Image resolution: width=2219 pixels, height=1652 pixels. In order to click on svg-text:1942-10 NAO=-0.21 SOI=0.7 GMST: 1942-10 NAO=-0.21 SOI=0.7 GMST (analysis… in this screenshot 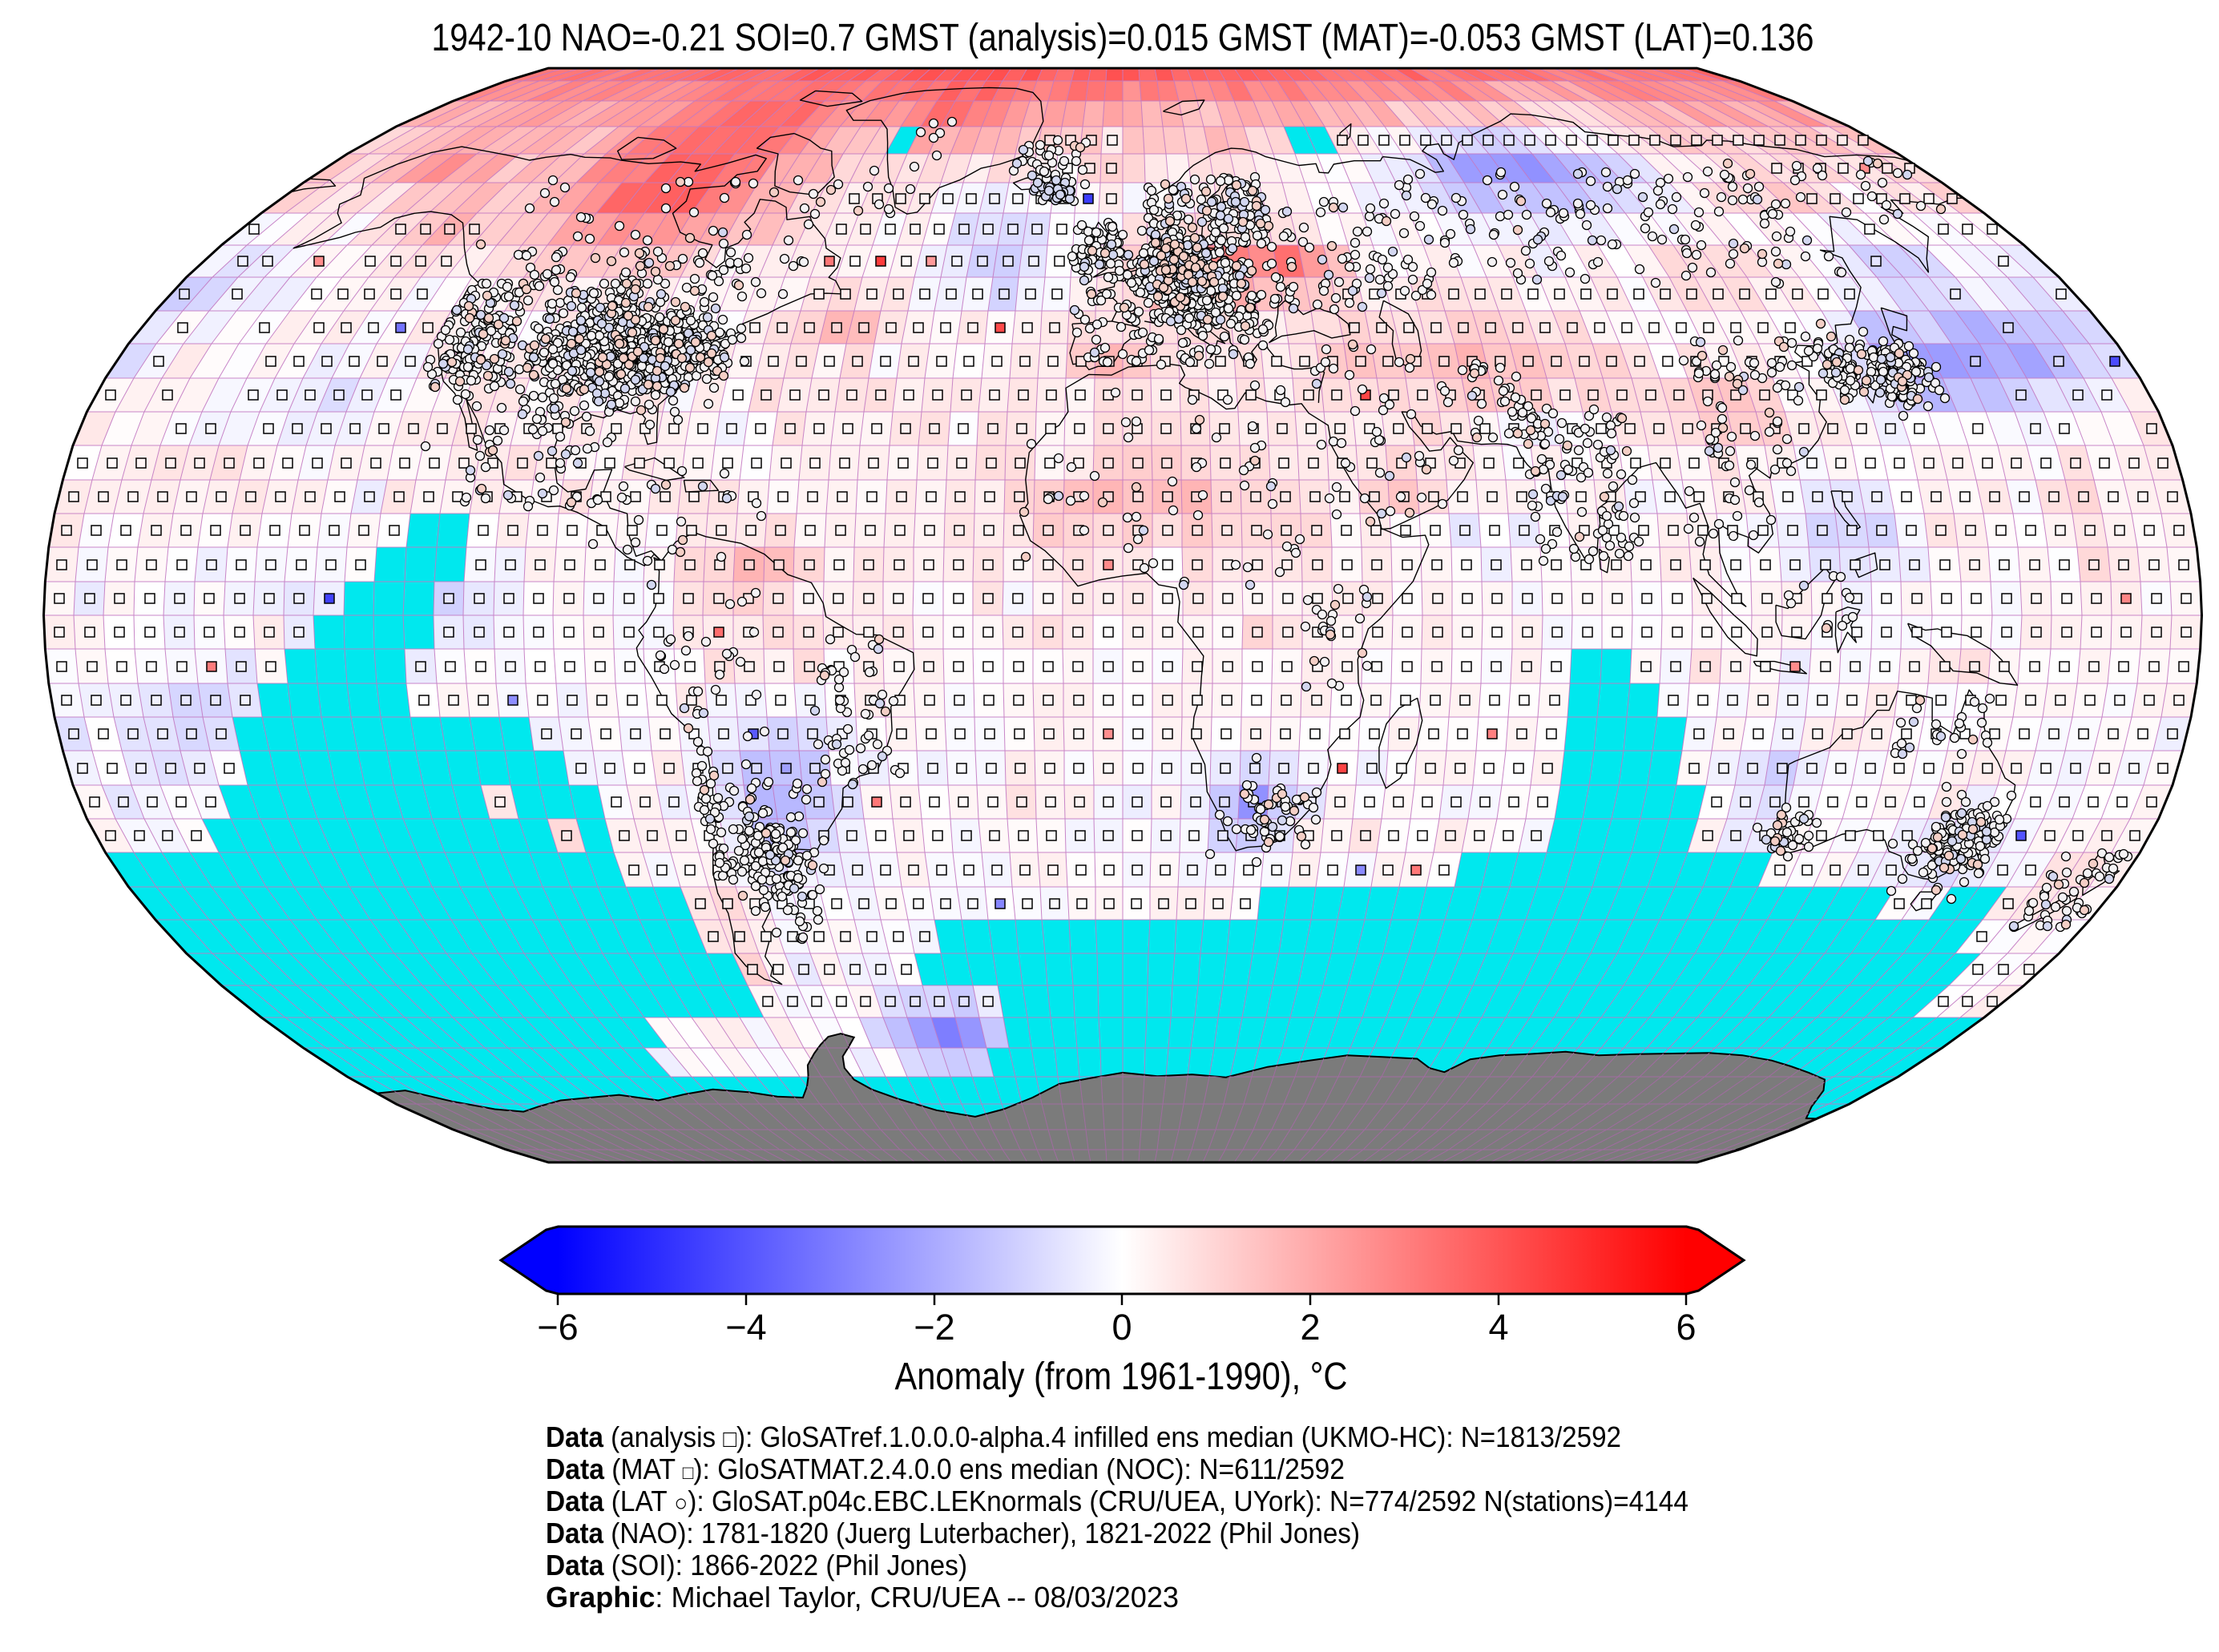, I will do `click(1123, 38)`.